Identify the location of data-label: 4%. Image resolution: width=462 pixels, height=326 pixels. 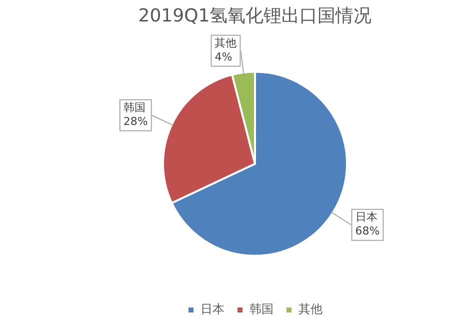
(223, 57).